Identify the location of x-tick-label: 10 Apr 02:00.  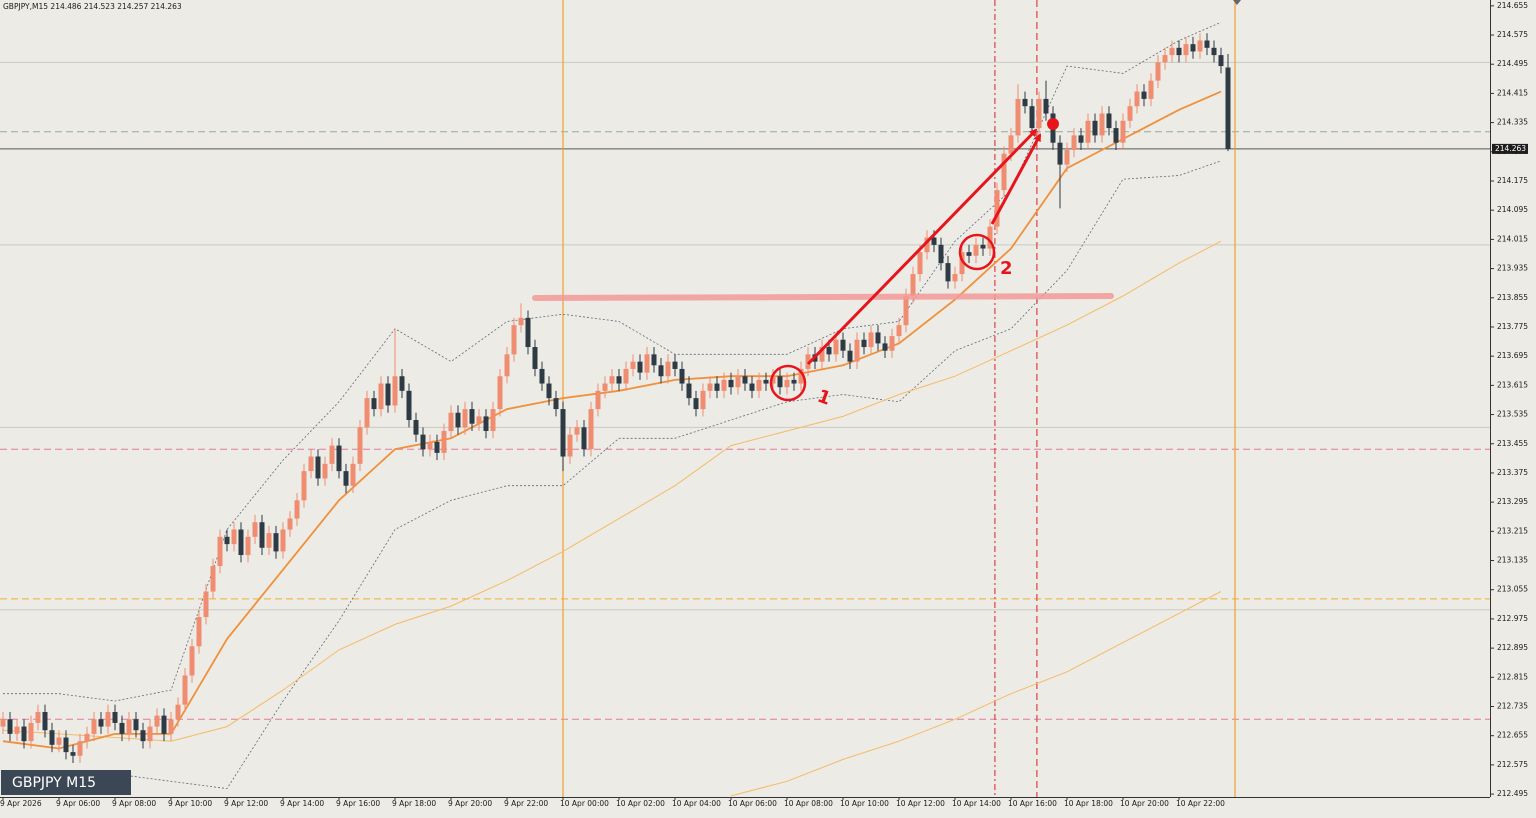
(640, 803).